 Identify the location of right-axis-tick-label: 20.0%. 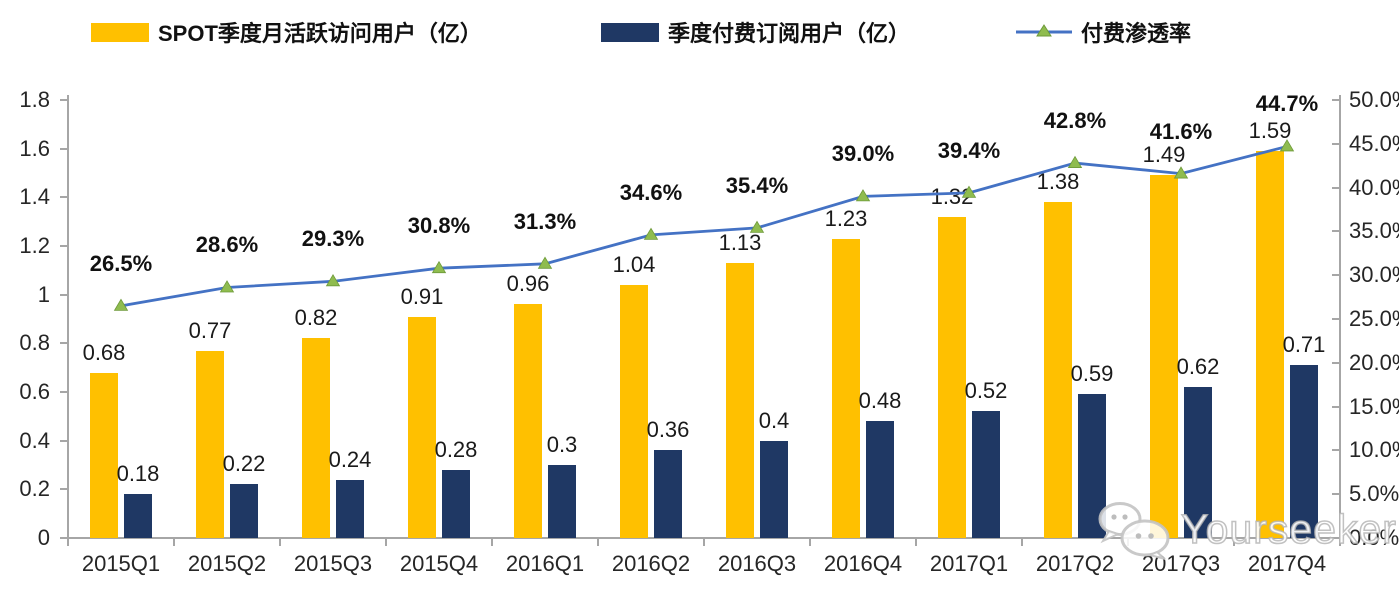
(1374, 362).